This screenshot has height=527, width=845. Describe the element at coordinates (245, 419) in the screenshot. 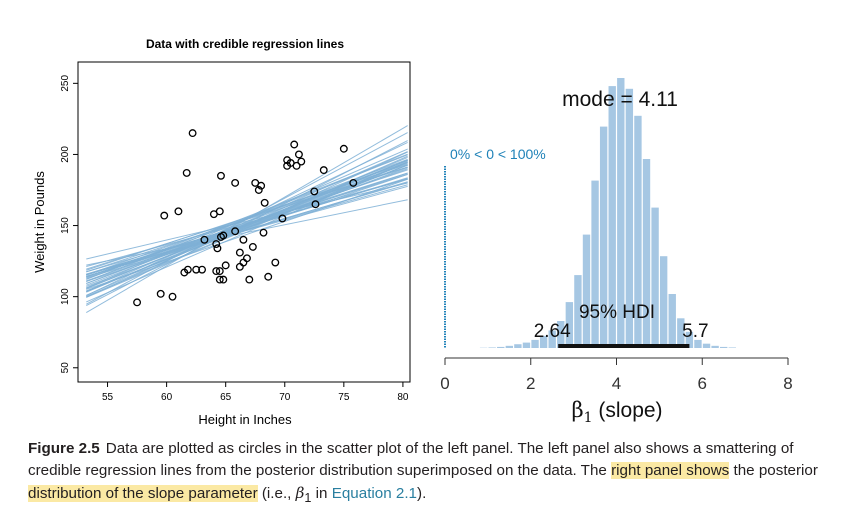

I see `scatter-x-label: Height in Inches` at that location.